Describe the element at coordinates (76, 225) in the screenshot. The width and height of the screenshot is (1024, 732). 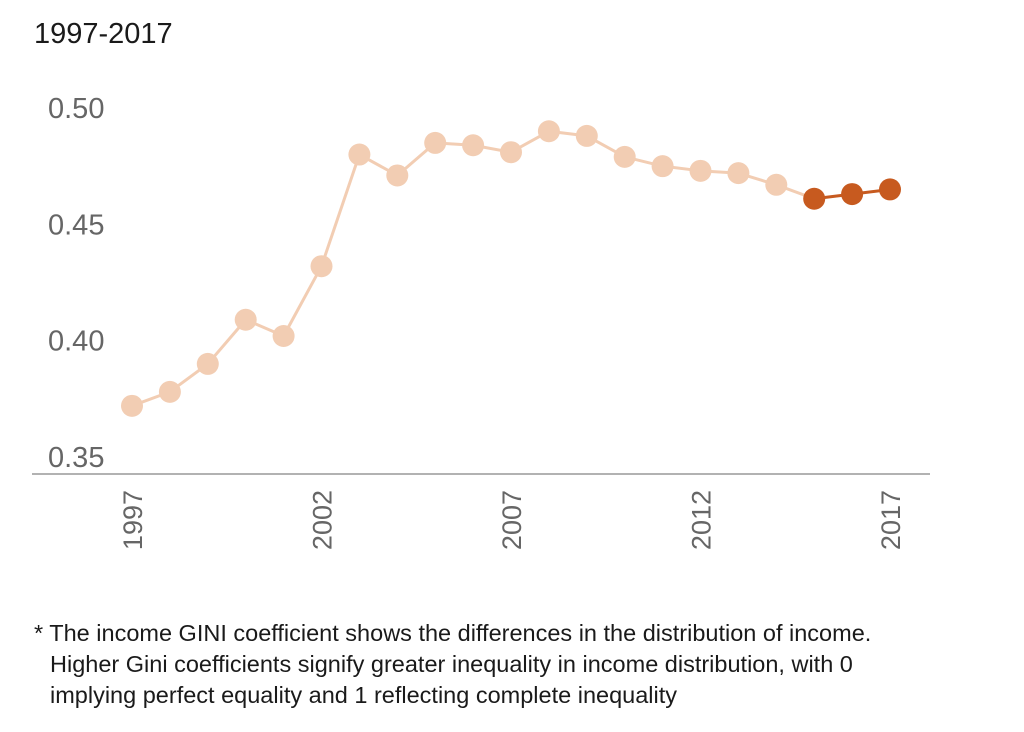
I see `y-tick-label-1: 0.45` at that location.